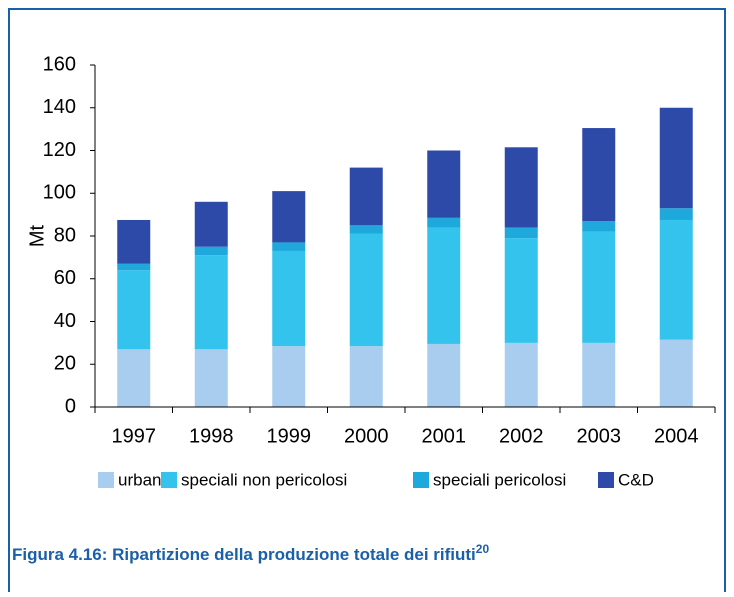  I want to click on y-tick-label: 20, so click(65, 364).